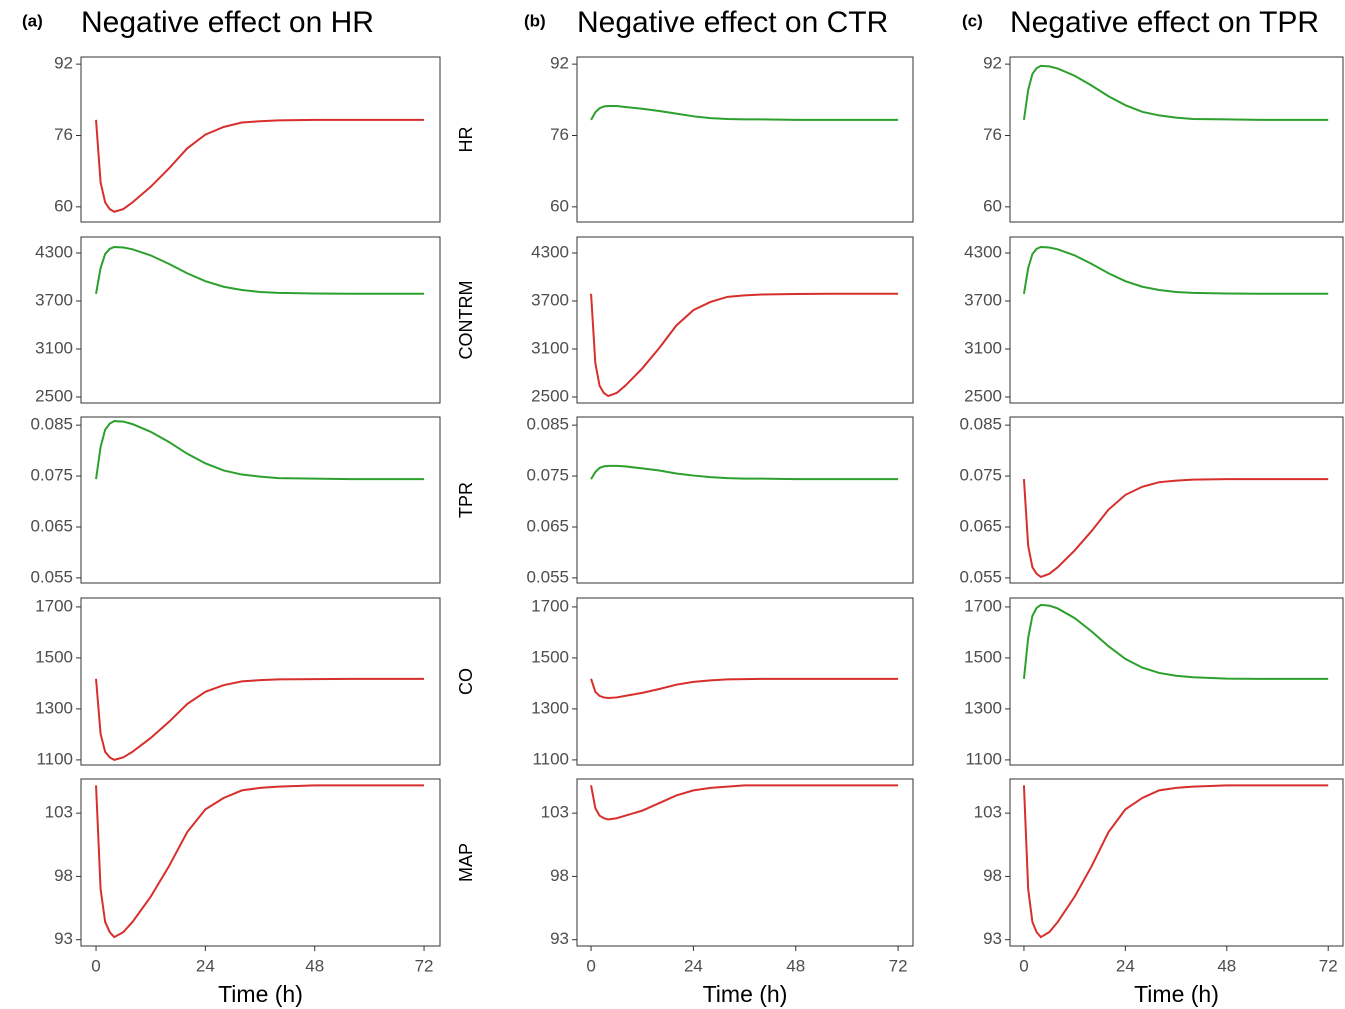  I want to click on column-title: Negative effect on HR, so click(227, 22).